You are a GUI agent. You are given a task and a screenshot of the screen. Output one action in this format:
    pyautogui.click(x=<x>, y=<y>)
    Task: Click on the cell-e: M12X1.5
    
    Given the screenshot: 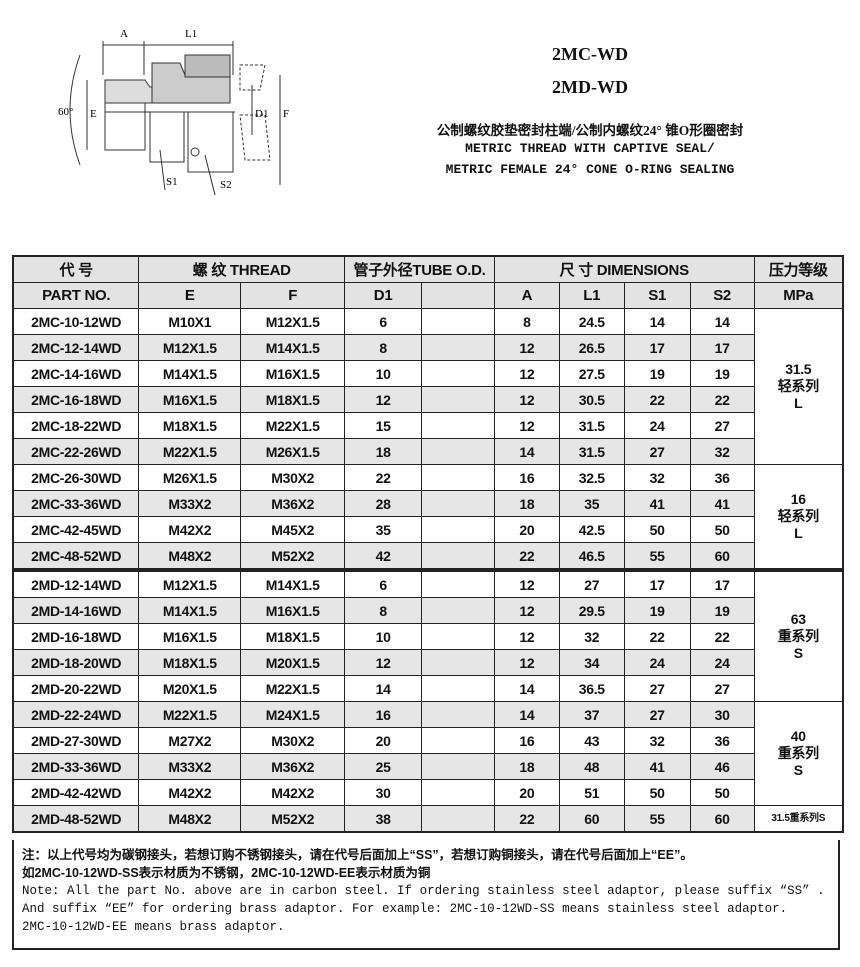 What is the action you would take?
    pyautogui.click(x=190, y=347)
    